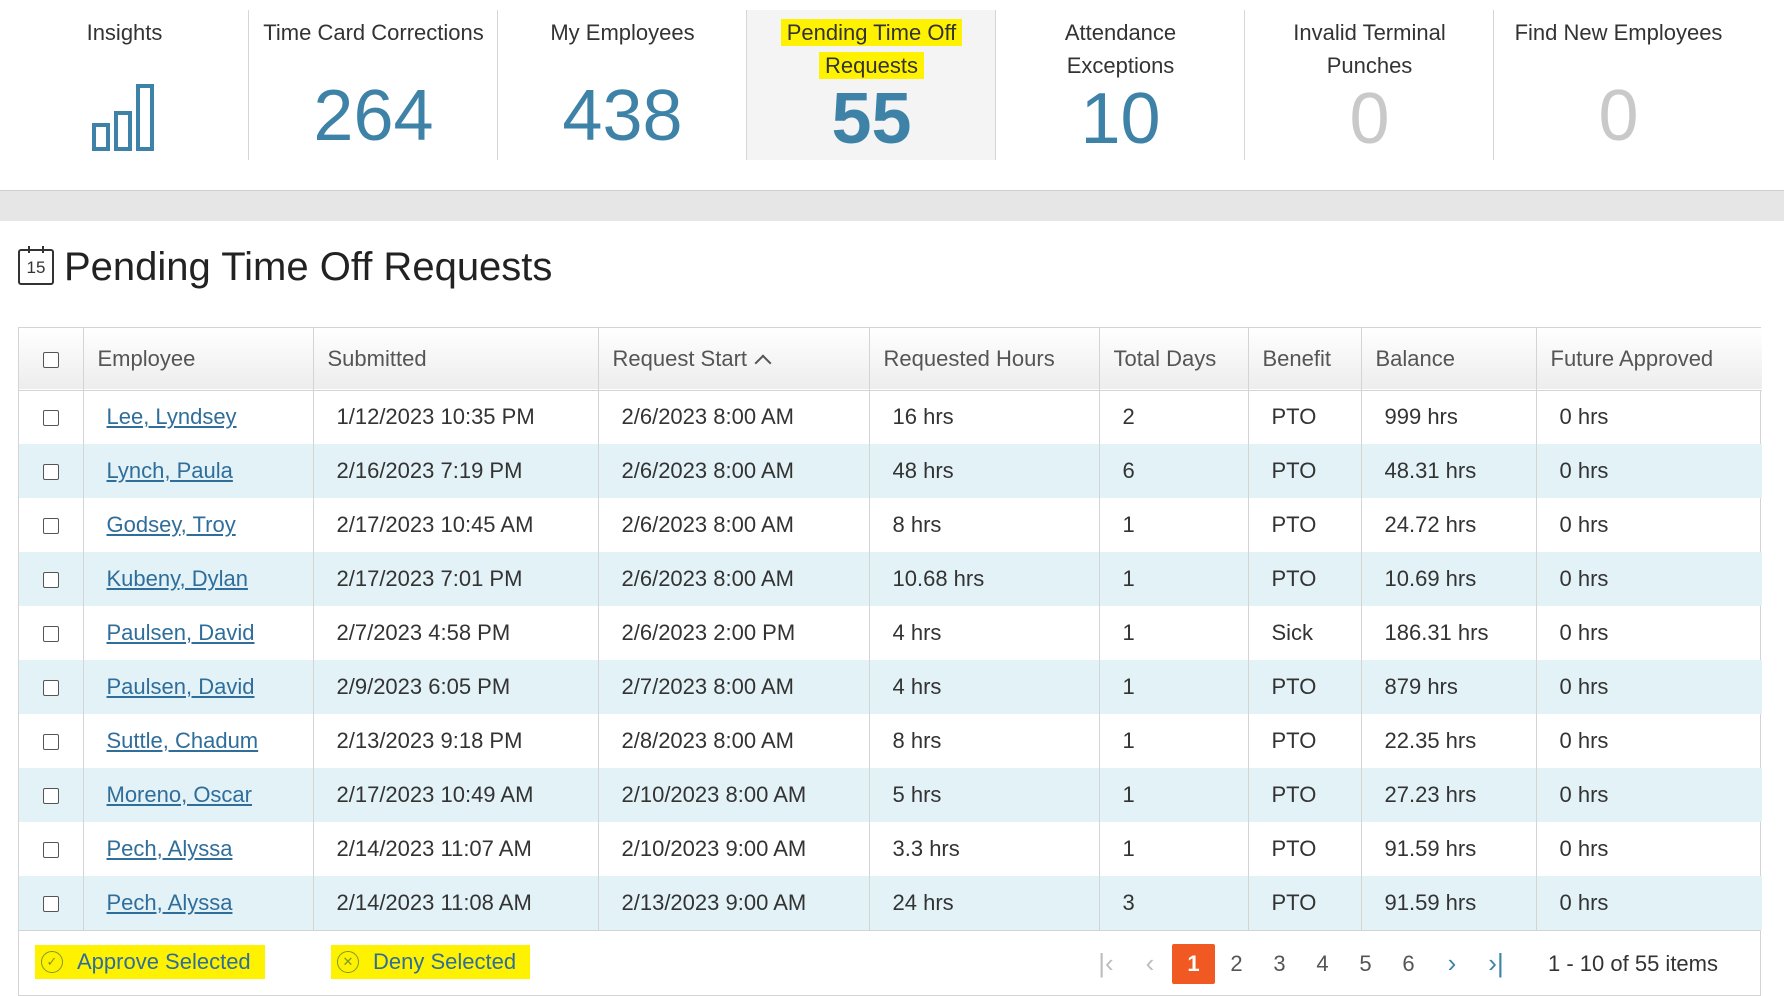 The width and height of the screenshot is (1784, 996). What do you see at coordinates (150, 962) in the screenshot?
I see `approve-selected-button: ✓ Approve Selected` at bounding box center [150, 962].